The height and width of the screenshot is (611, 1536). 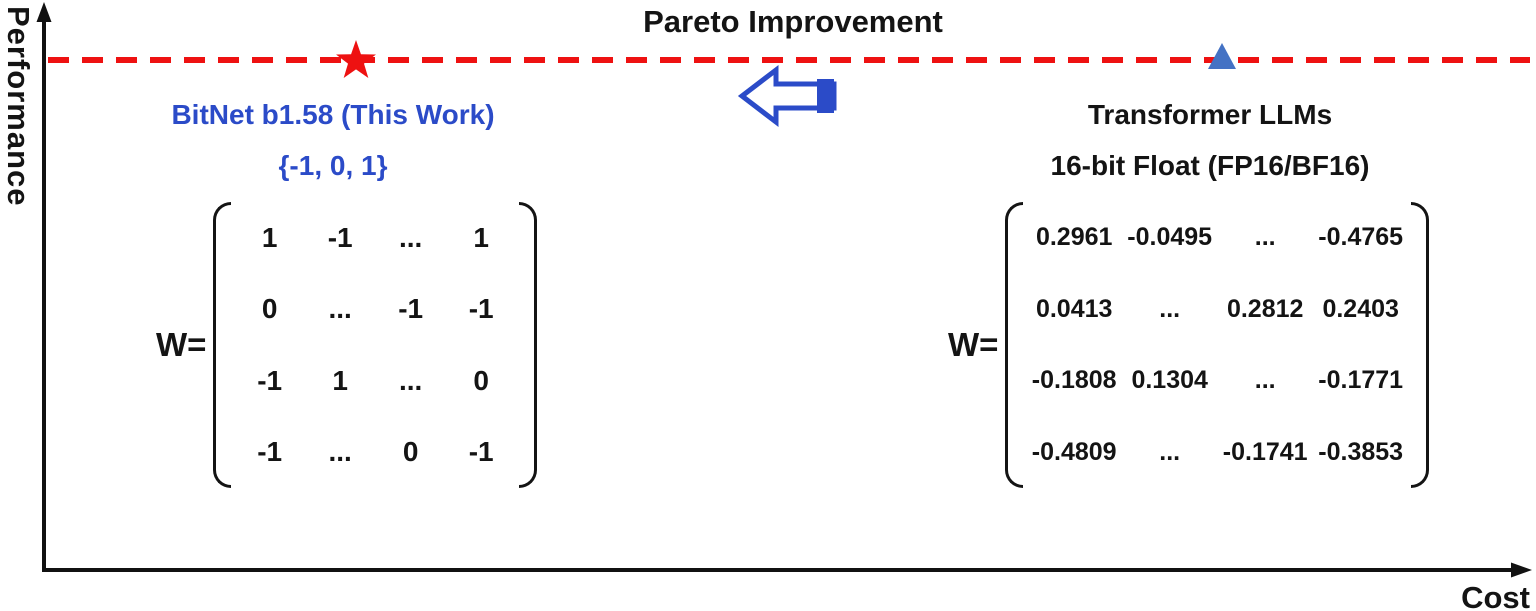 What do you see at coordinates (1361, 380) in the screenshot?
I see `matrix-cell: -0.1771` at bounding box center [1361, 380].